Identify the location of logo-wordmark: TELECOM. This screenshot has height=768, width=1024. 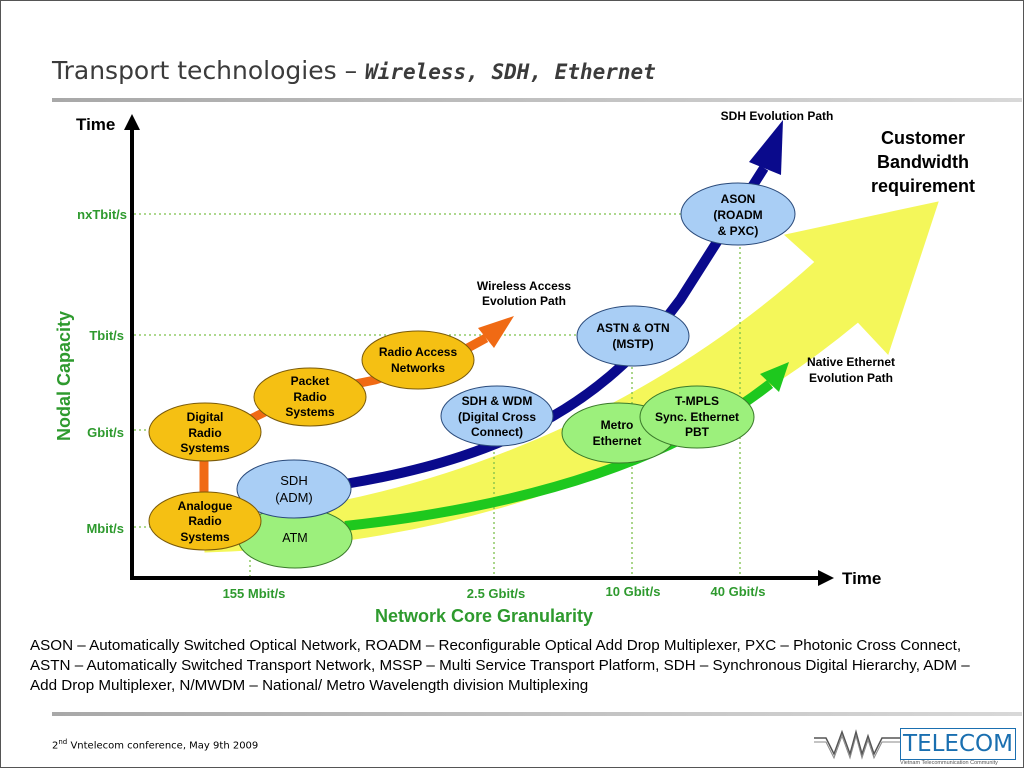
(958, 744).